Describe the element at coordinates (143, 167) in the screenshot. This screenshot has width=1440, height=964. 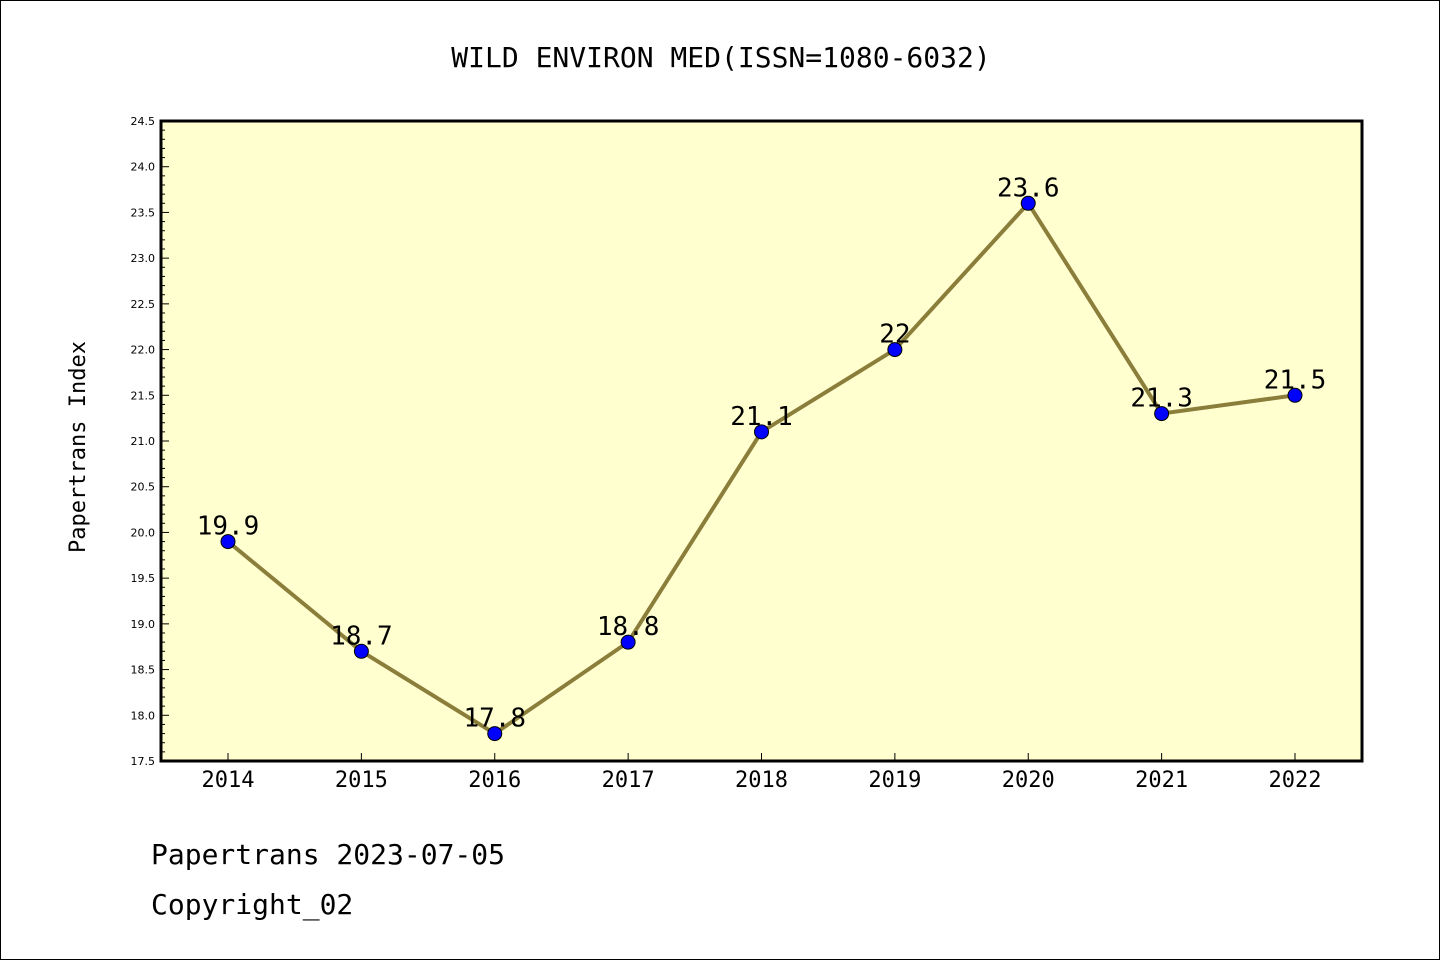
I see `y-tick-label: 24.0` at that location.